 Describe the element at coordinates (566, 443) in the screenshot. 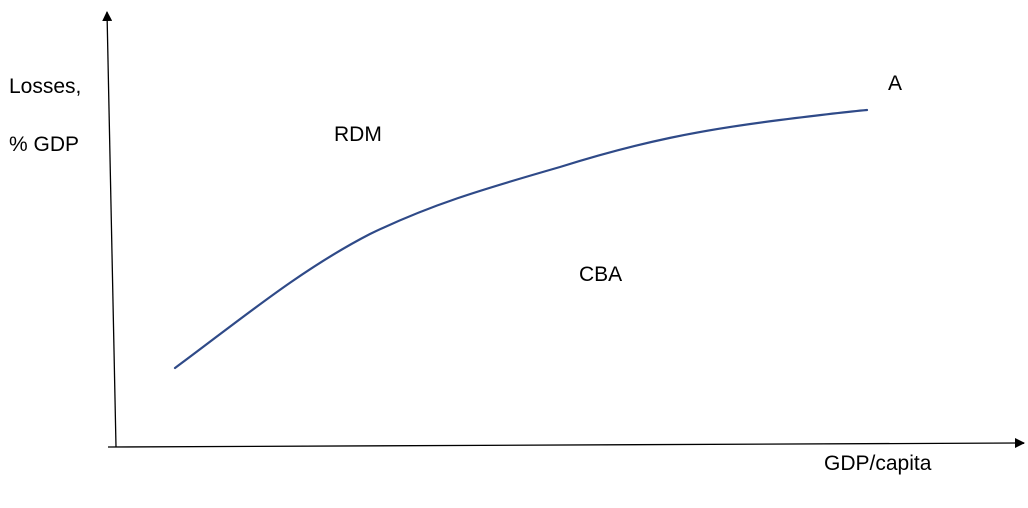

I see `x-axis` at that location.